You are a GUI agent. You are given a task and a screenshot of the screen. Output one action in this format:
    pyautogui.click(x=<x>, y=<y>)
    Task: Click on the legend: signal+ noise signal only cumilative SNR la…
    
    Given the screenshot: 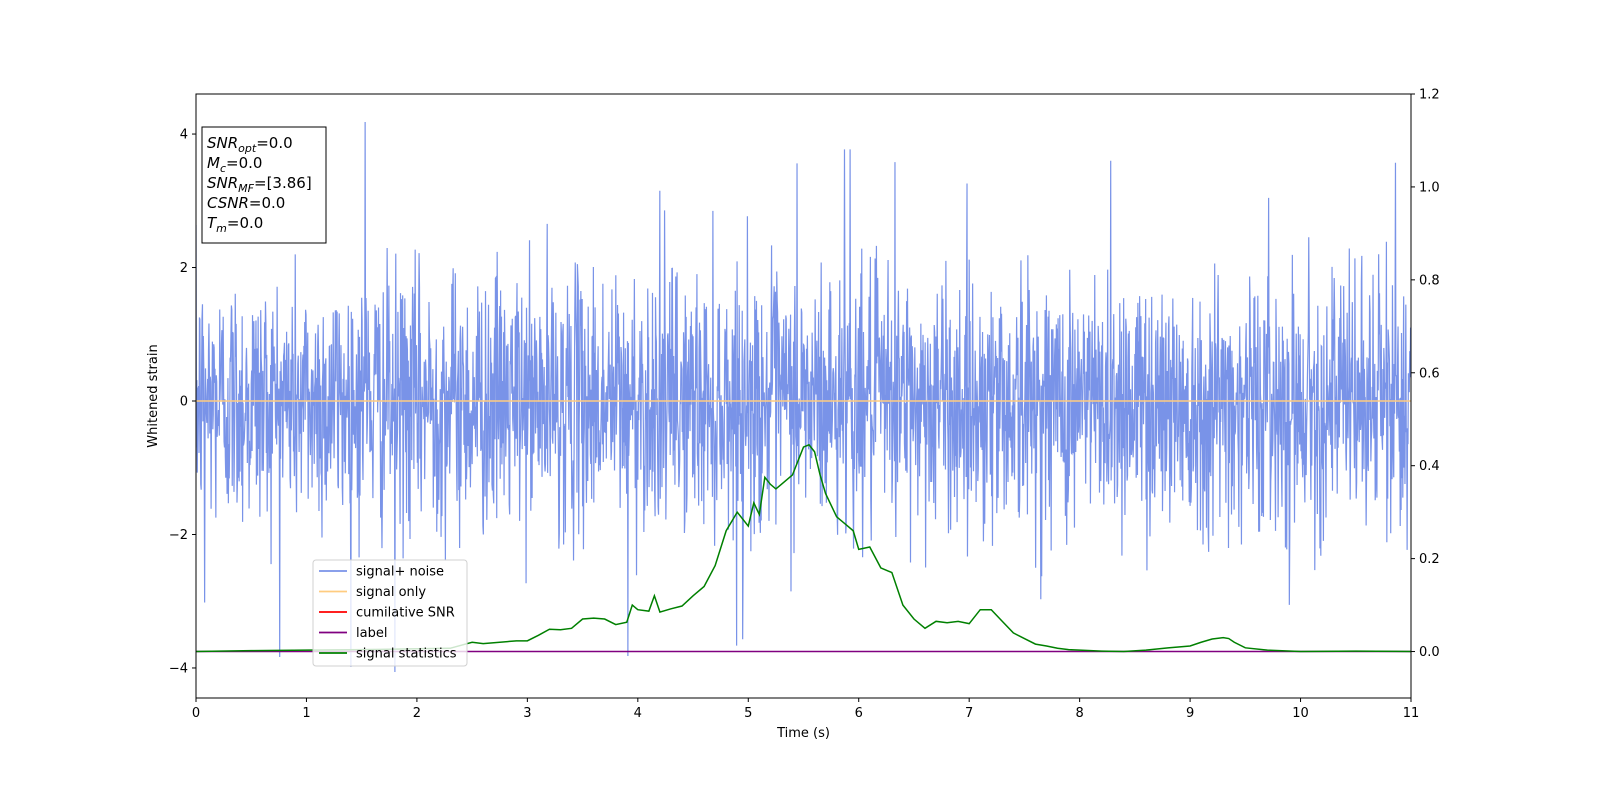 What is the action you would take?
    pyautogui.click(x=390, y=613)
    